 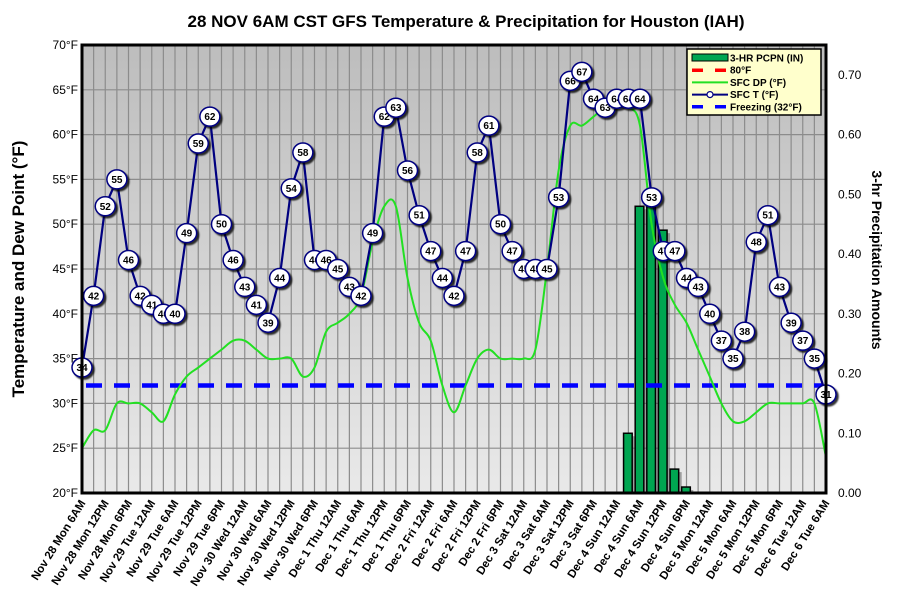 I want to click on temperature-point: 62, so click(x=210, y=116).